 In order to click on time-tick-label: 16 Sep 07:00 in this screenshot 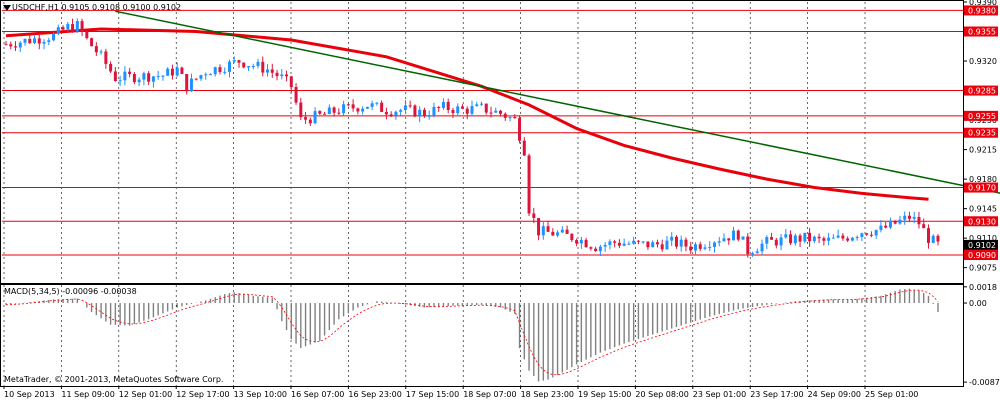, I will do `click(317, 394)`.